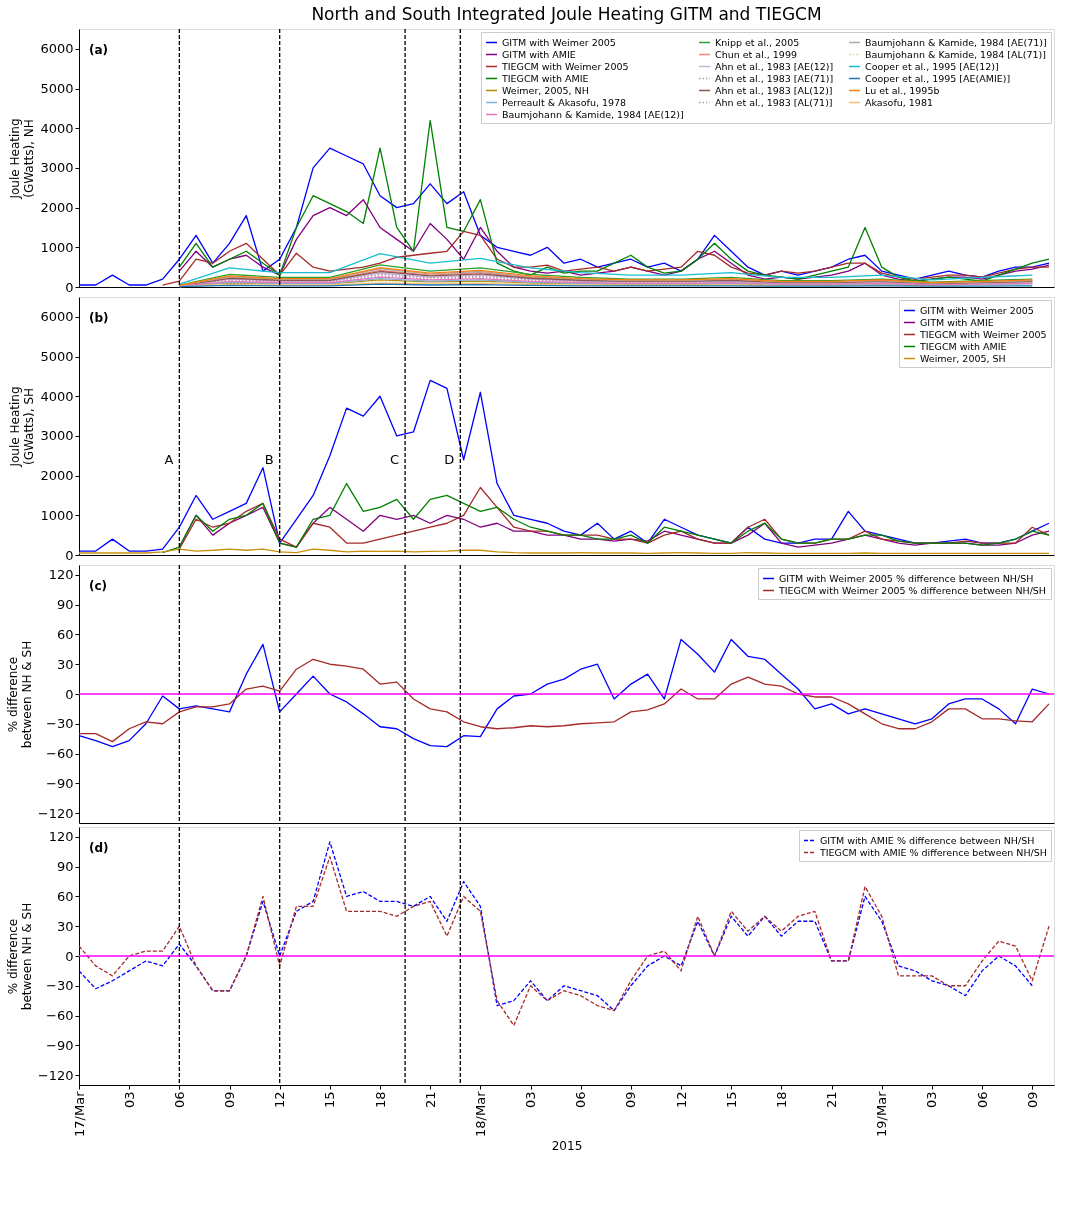  Describe the element at coordinates (774, 102) in the screenshot. I see `legend-label: Ahn et al., 1983 [AL(71)]` at that location.